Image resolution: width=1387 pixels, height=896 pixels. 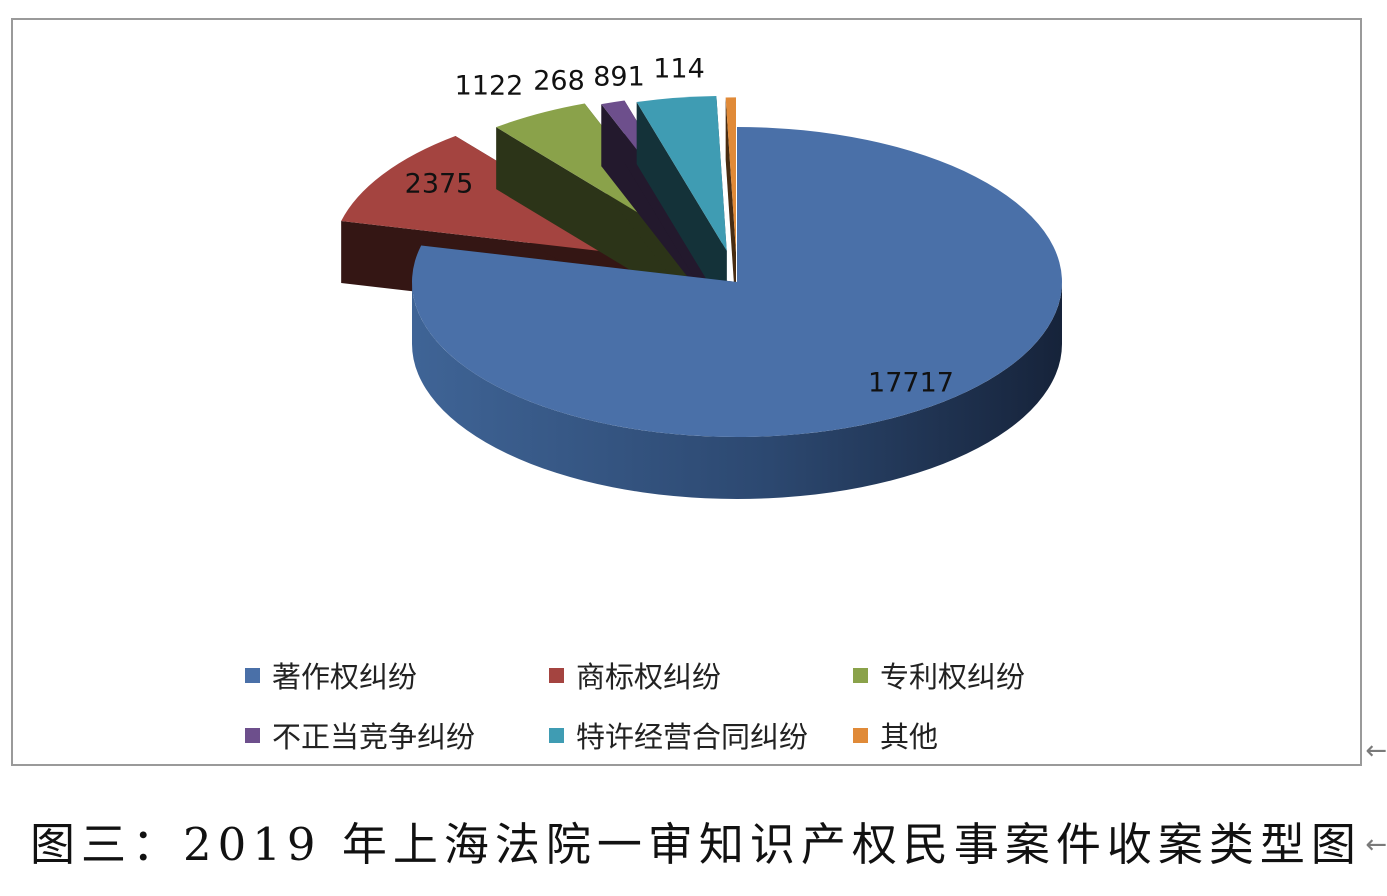 I want to click on data-label-4: 891, so click(x=619, y=77).